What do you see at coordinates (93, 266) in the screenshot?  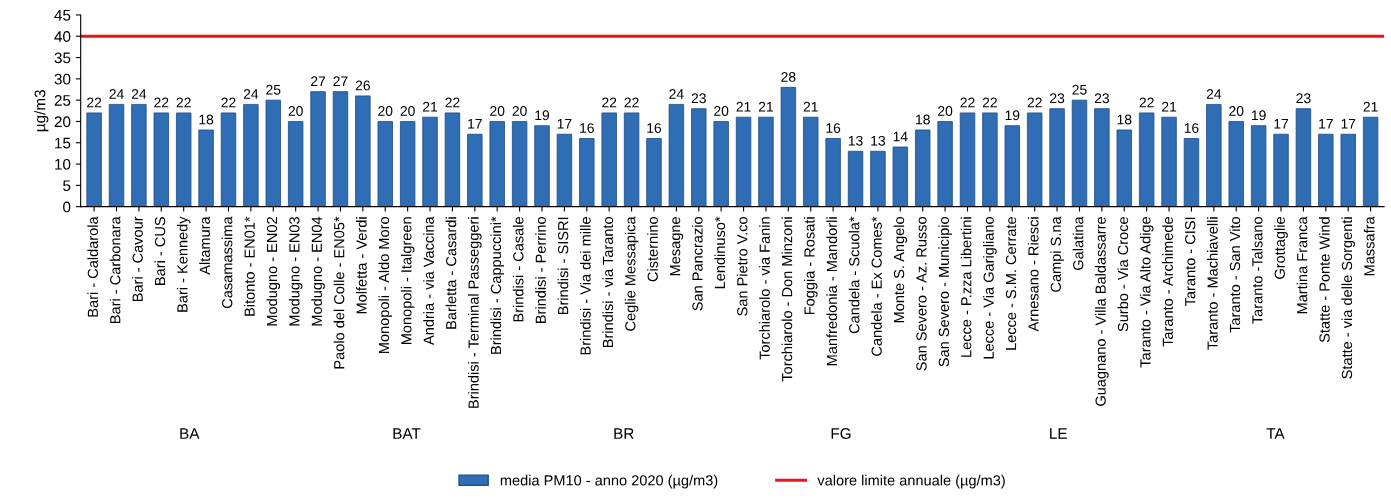 I see `x-tick-label: Bari - Caldarola` at bounding box center [93, 266].